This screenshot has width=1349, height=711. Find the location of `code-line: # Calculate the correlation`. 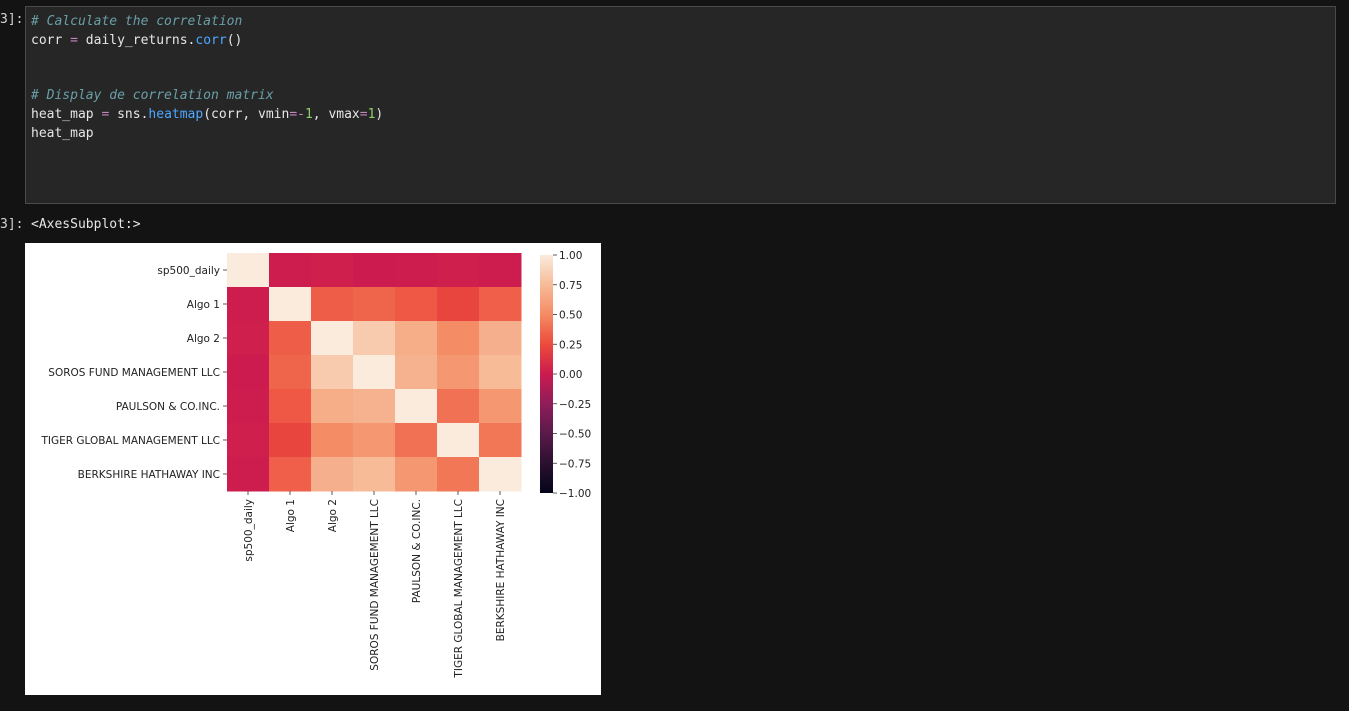

code-line: # Calculate the correlation is located at coordinates (683, 22).